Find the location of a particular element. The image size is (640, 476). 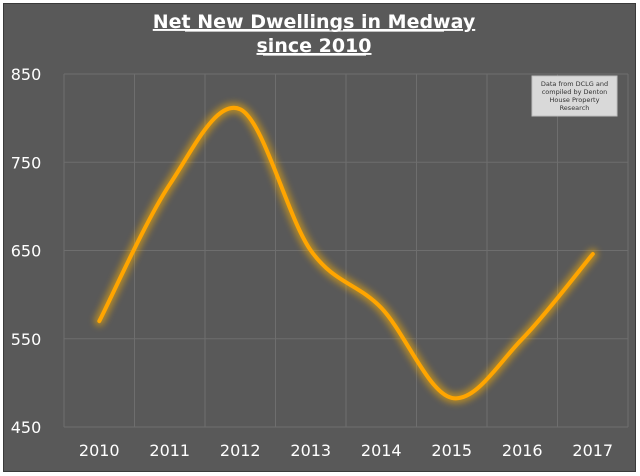

chart-title-line-2: since 2010 is located at coordinates (314, 46).